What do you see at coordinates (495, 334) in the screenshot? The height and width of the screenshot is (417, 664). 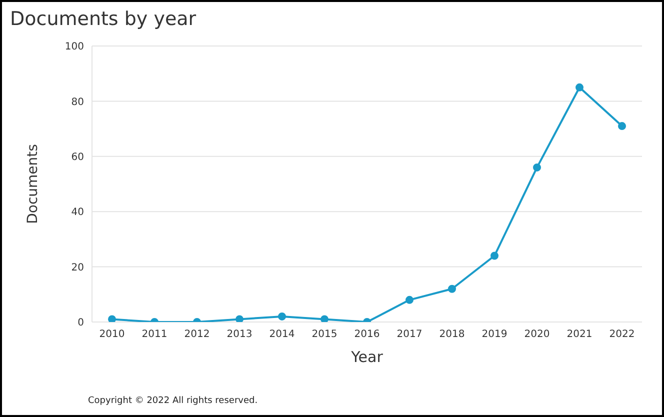 I see `x-tick-label: 2019` at bounding box center [495, 334].